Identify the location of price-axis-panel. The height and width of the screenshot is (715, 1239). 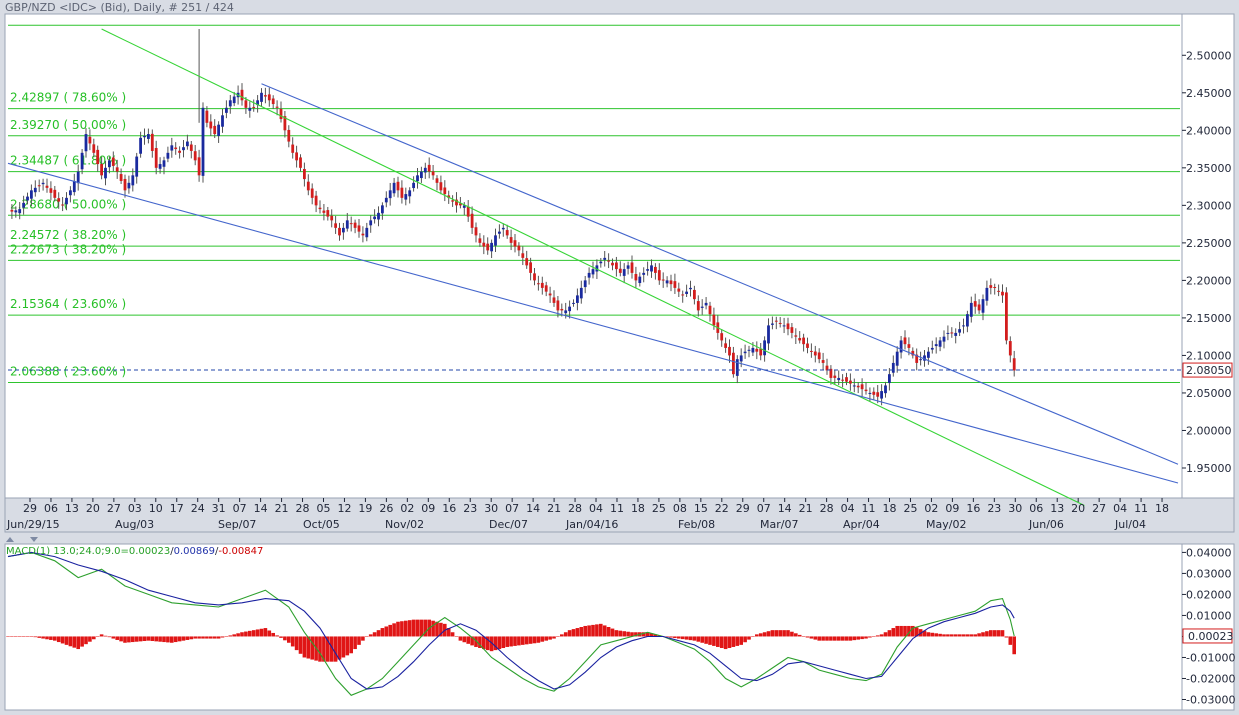
(1208, 256).